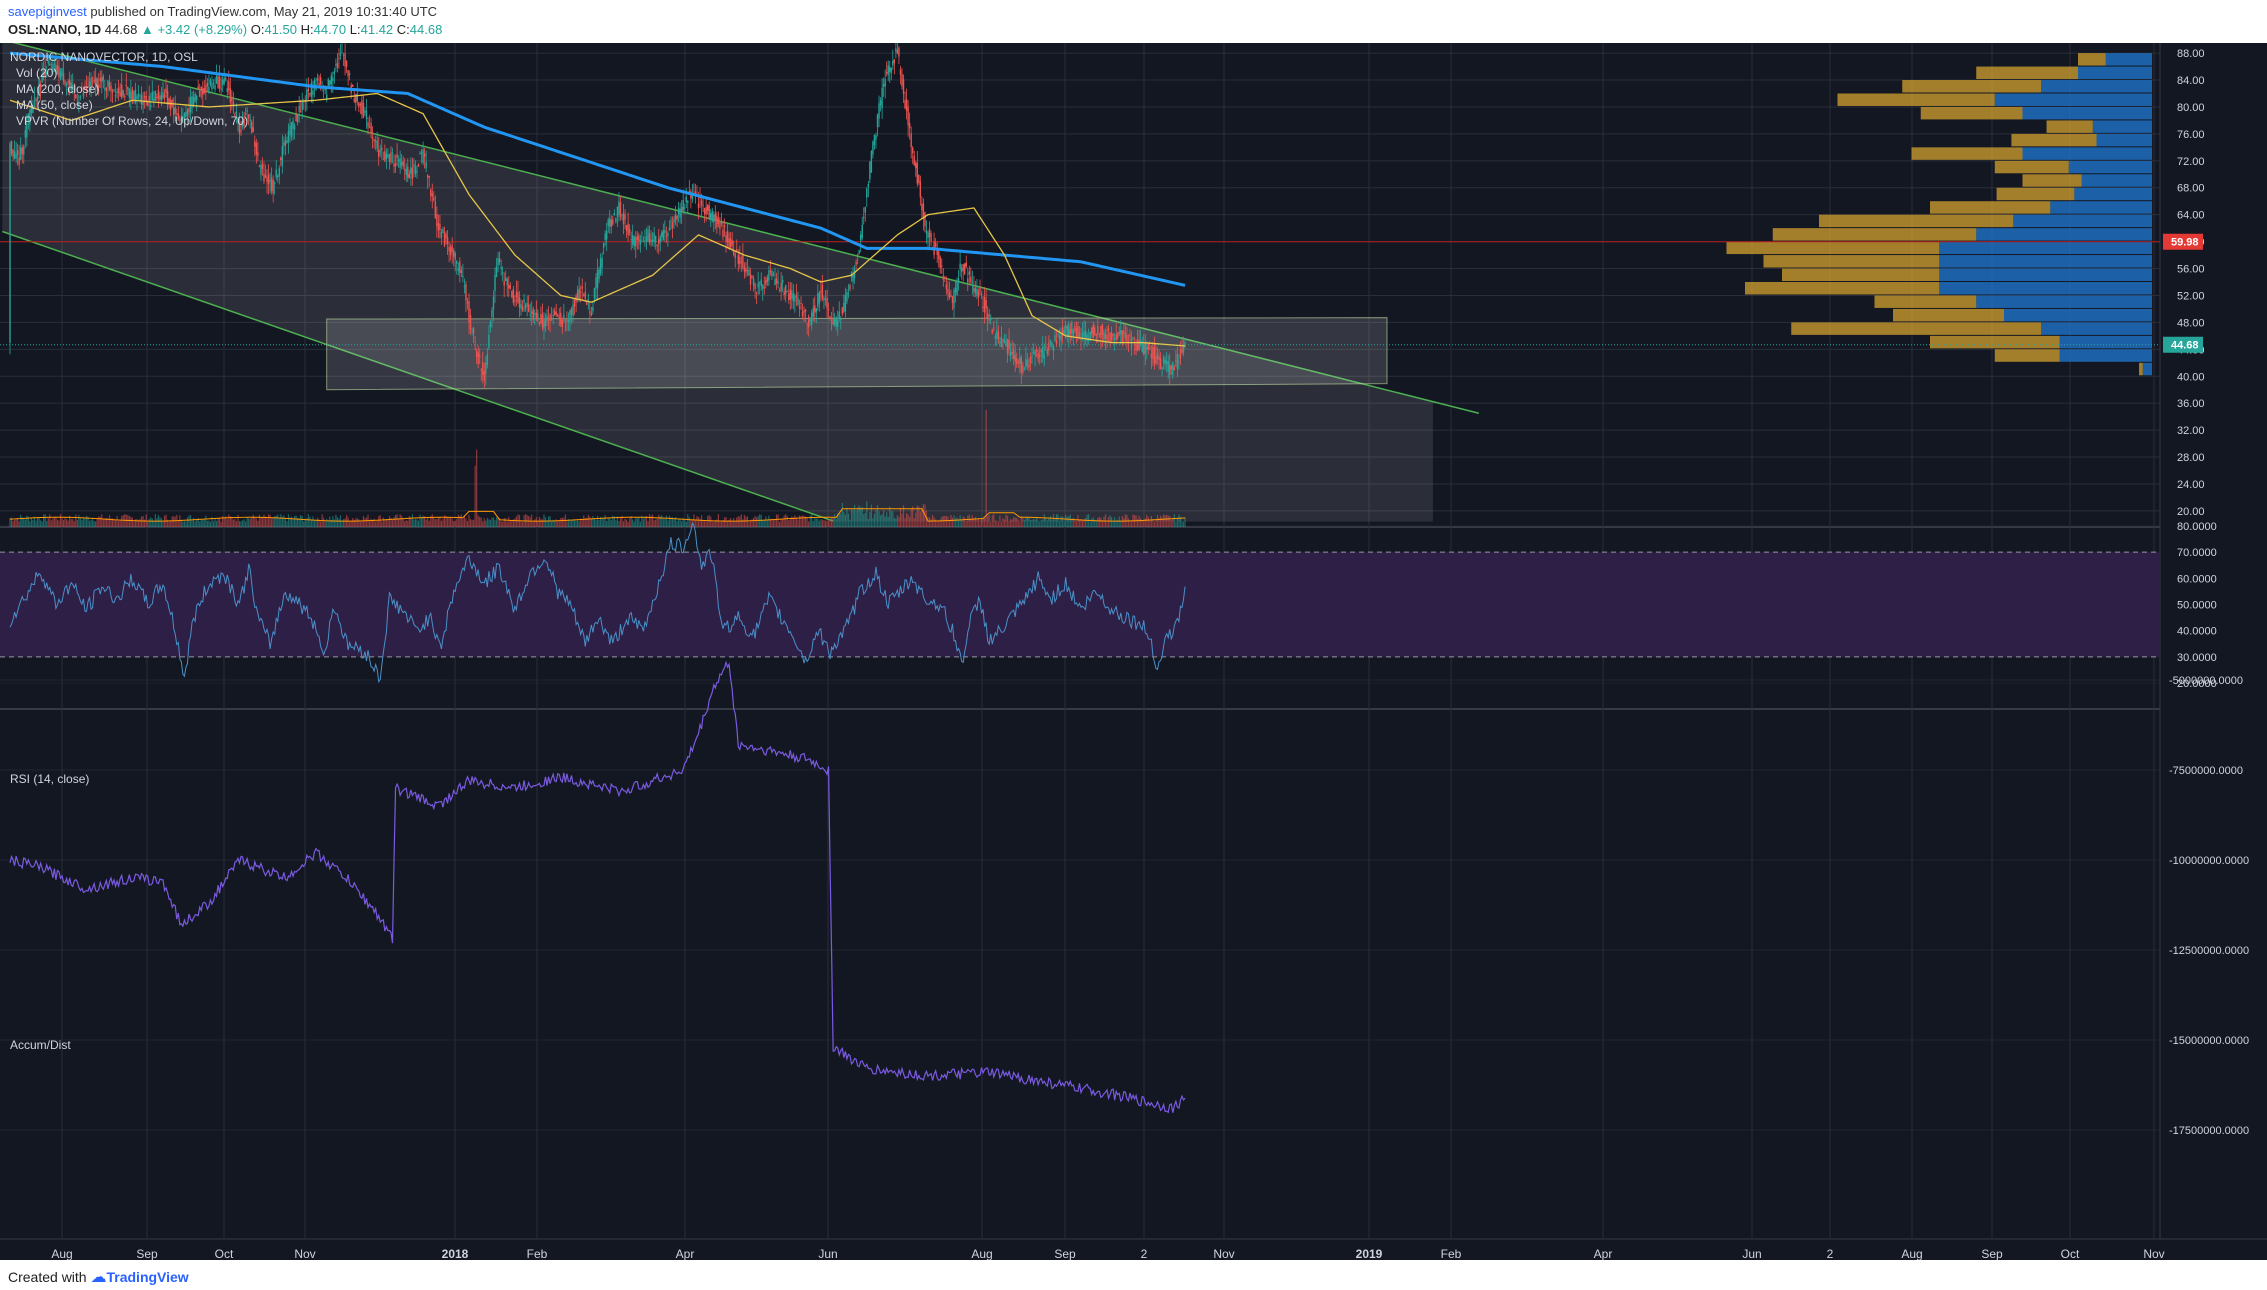  I want to click on username-link: savepiginvest, so click(47, 11).